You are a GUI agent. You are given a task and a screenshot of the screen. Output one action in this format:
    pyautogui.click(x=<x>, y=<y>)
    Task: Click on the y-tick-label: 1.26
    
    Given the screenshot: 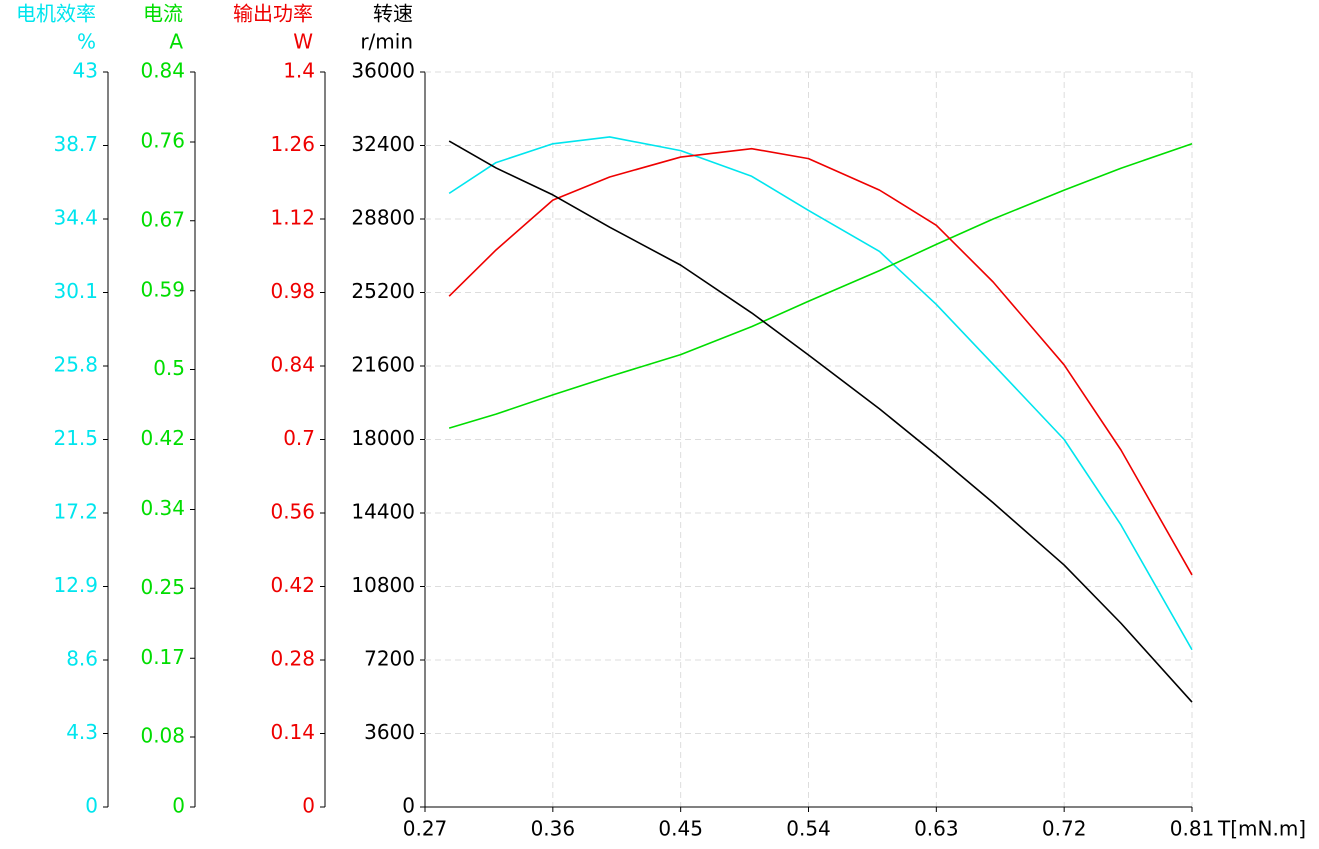 What is the action you would take?
    pyautogui.click(x=292, y=144)
    